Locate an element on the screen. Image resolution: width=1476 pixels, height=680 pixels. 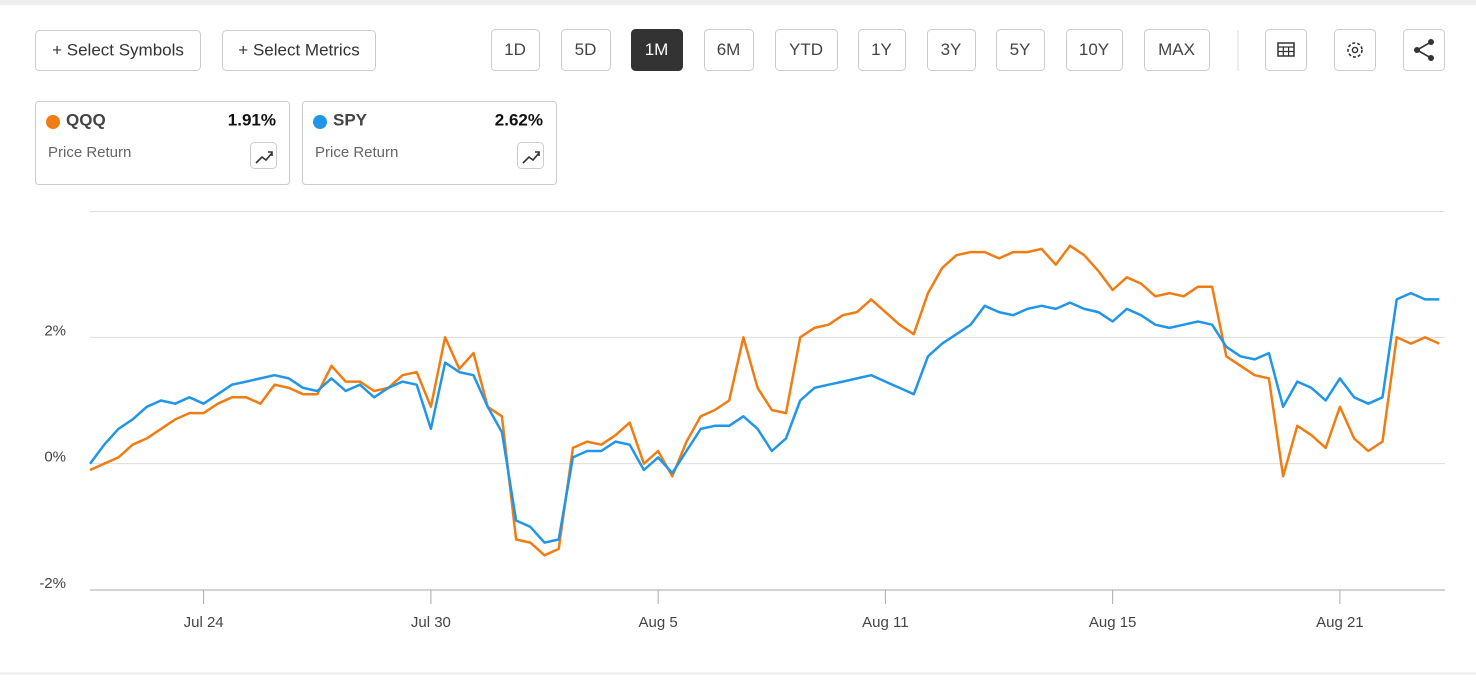
button-label: + Select Symbols is located at coordinates (118, 49).